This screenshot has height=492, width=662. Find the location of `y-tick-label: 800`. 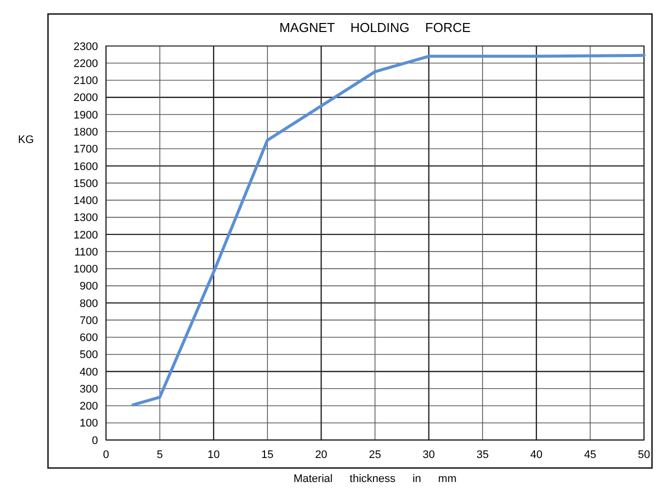

y-tick-label: 800 is located at coordinates (89, 304).